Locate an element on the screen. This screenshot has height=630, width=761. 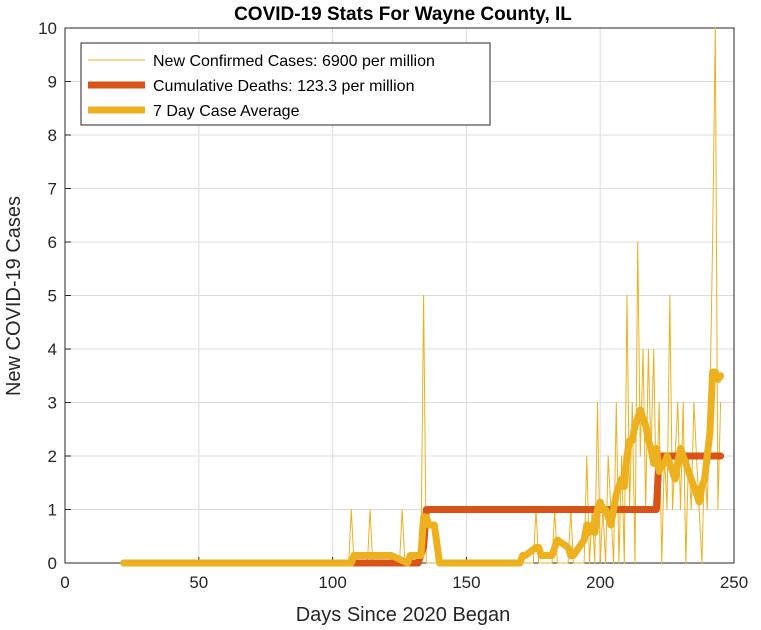
y-tick-label: 0 is located at coordinates (52, 563).